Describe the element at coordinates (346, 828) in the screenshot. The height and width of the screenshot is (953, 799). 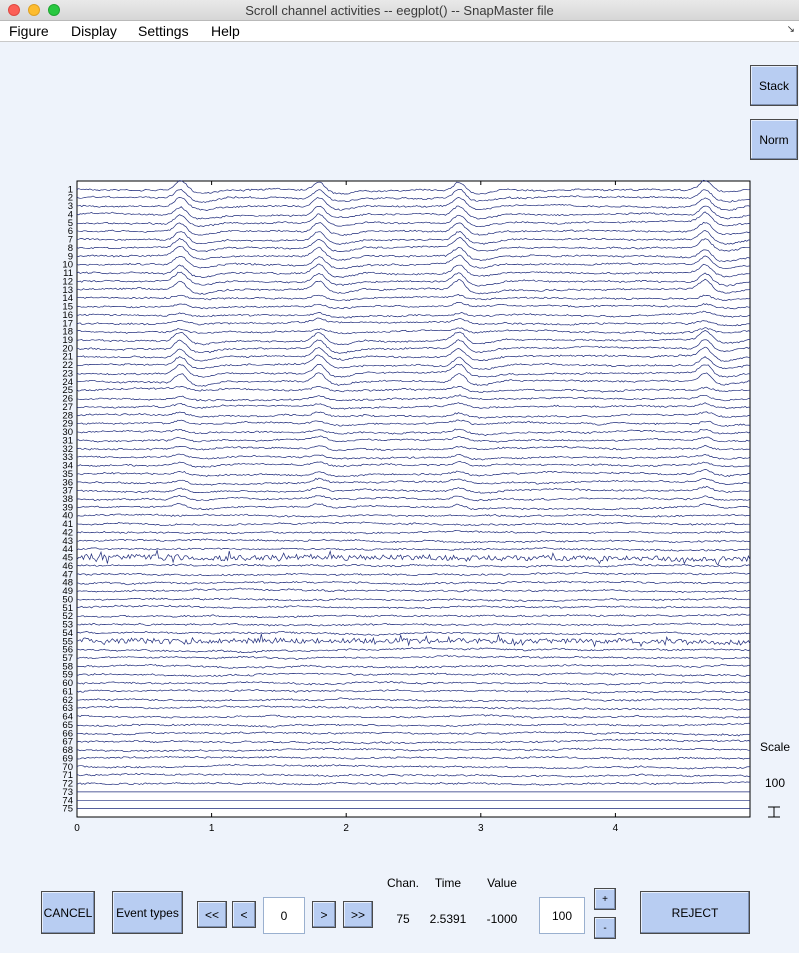
I see `x-tick-label: 2` at that location.